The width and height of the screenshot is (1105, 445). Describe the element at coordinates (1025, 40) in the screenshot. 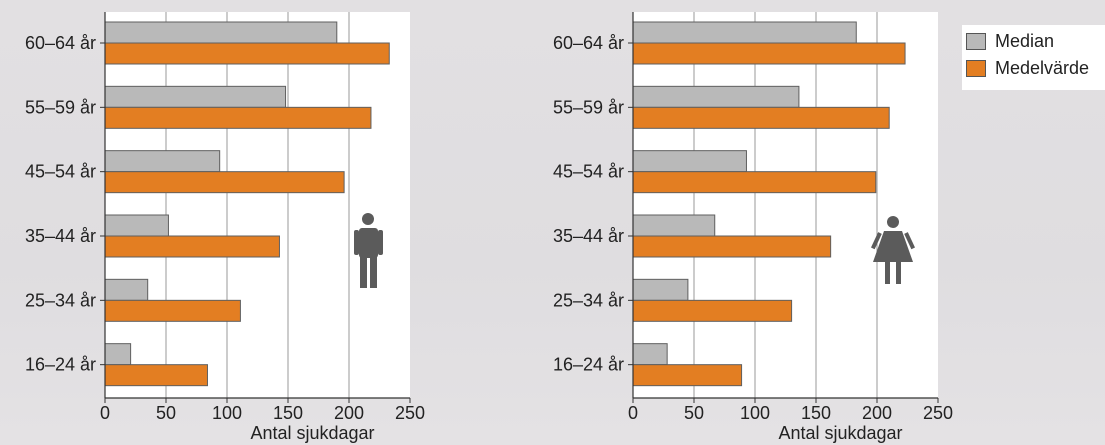

I see `legend-label-median: Median` at that location.